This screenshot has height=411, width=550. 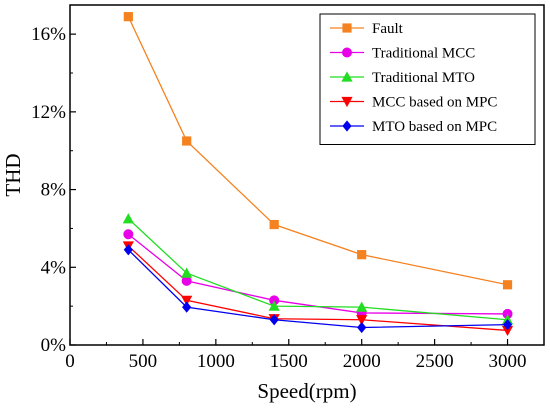 What do you see at coordinates (48, 112) in the screenshot?
I see `y-tick-label: 12%` at bounding box center [48, 112].